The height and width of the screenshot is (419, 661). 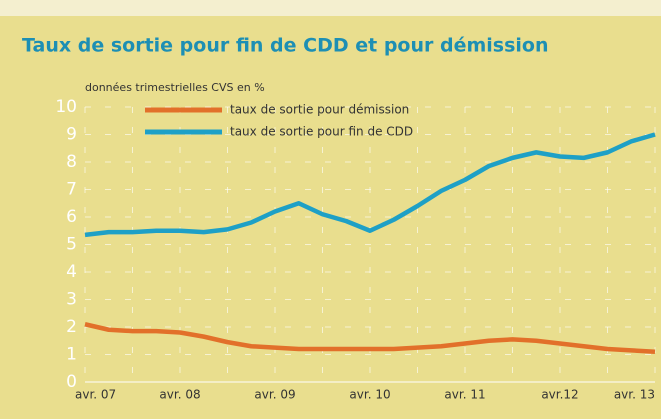 What do you see at coordinates (71, 135) in the screenshot?
I see `y-tick-label: 9` at bounding box center [71, 135].